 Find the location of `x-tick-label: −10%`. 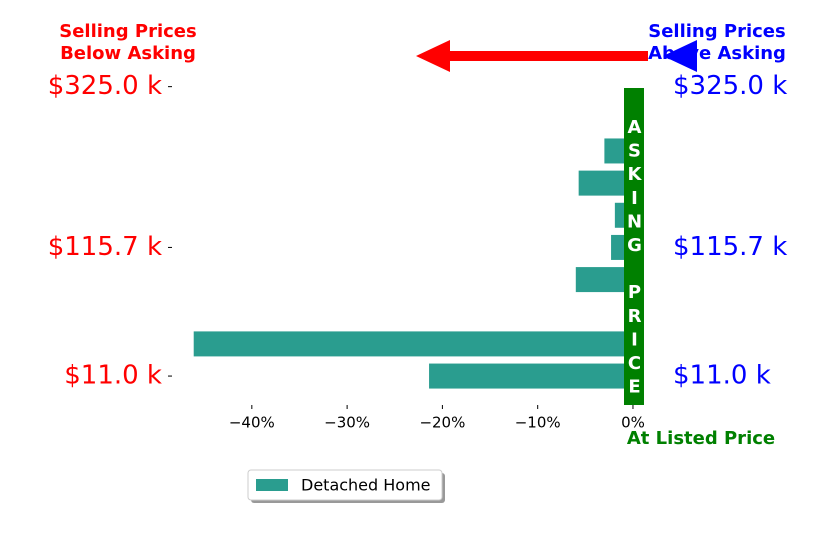

x-tick-label: −10% is located at coordinates (538, 423).